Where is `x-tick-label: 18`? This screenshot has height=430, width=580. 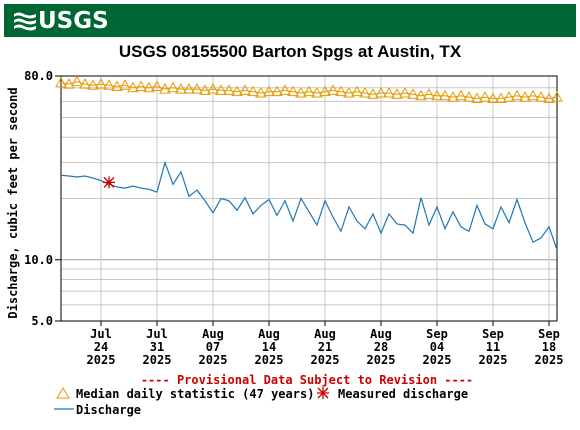
x-tick-label: 18 is located at coordinates (549, 347).